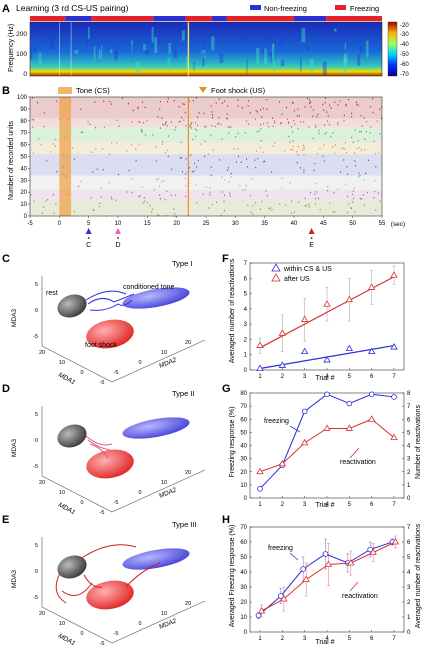 The height and width of the screenshot is (654, 426). What do you see at coordinates (398, 224) in the screenshot?
I see `raster-xunit: (sec)` at bounding box center [398, 224].